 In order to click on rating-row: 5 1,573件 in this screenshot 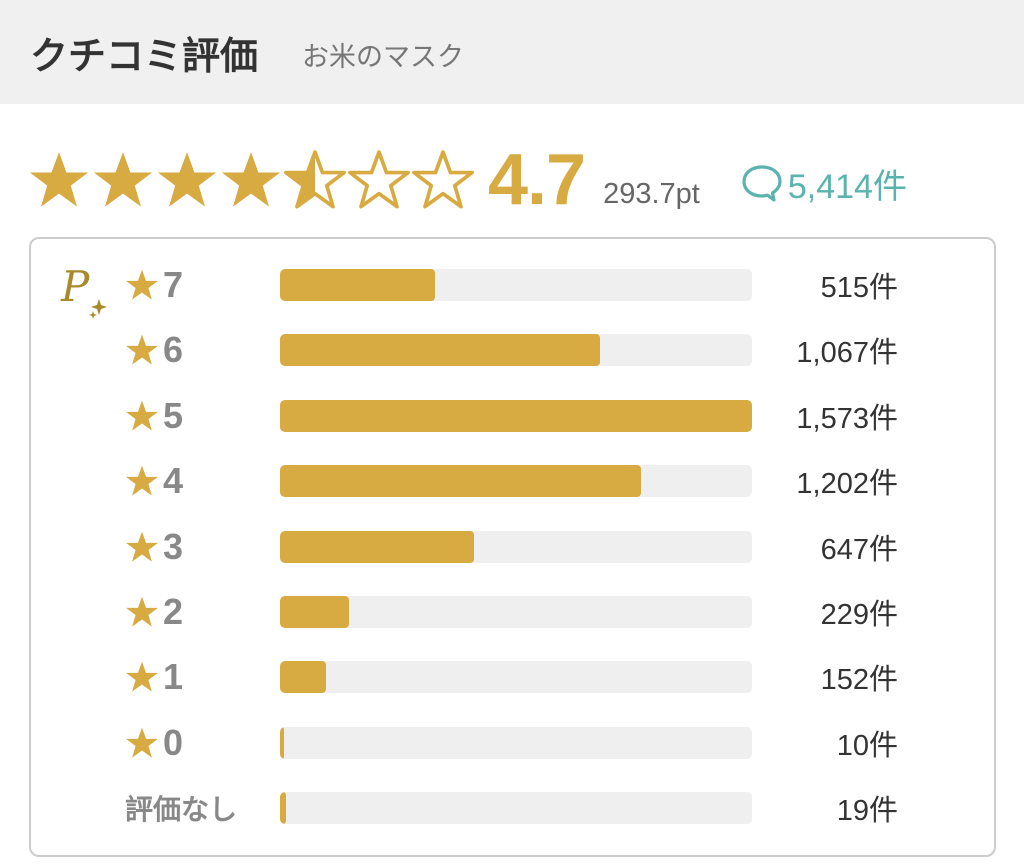, I will do `click(512, 416)`.